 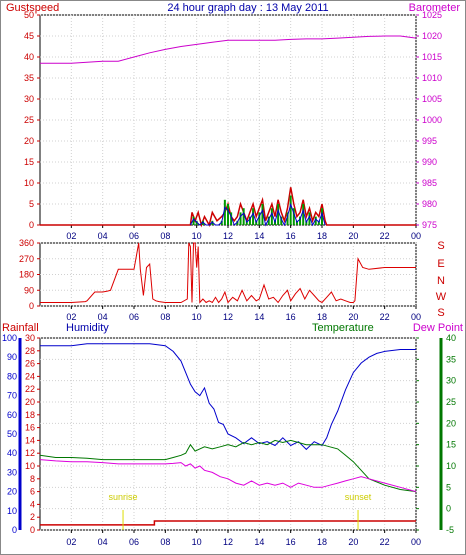 I want to click on rainfall-tick-label: 14, so click(x=30, y=440).